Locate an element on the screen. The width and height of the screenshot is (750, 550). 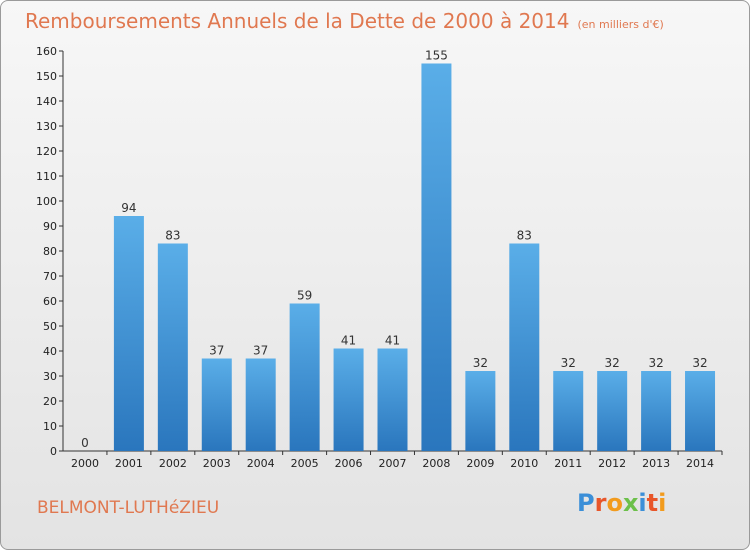
y-tick-label: 50 is located at coordinates (50, 326).